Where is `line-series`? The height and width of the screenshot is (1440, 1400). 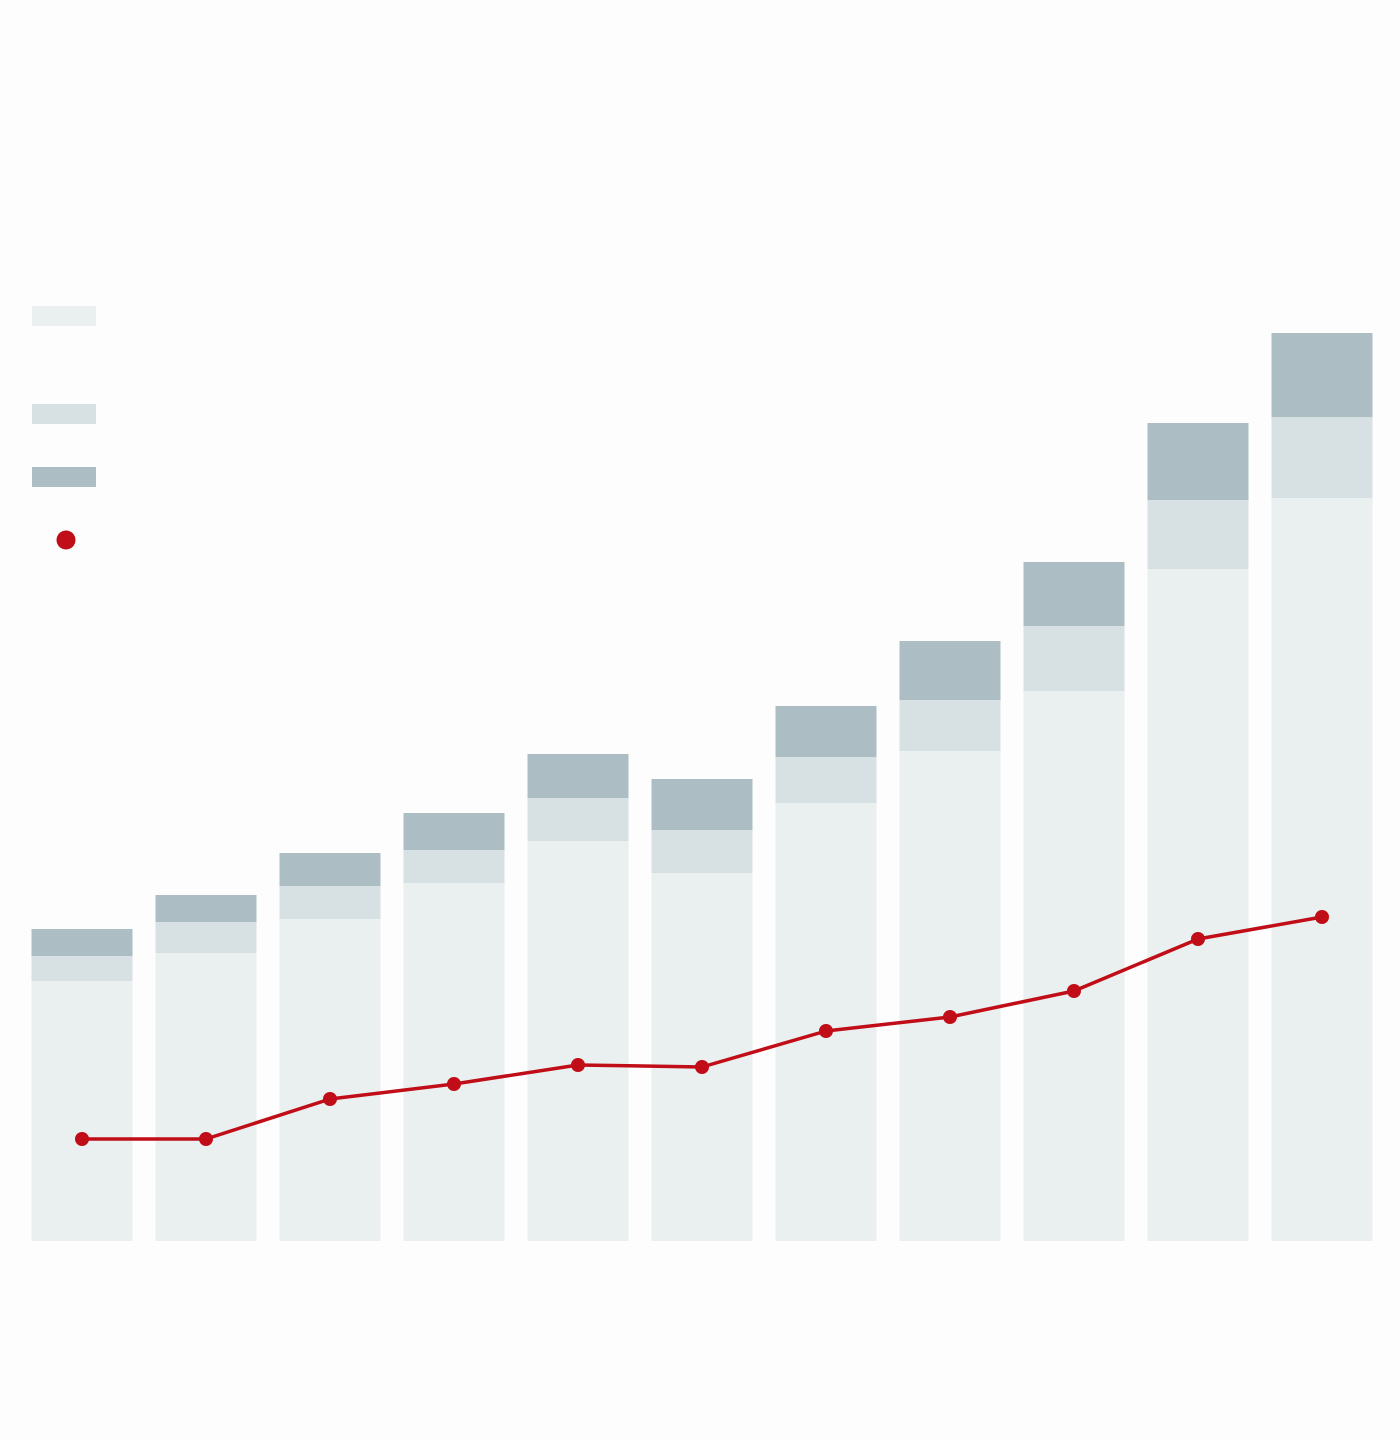 line-series is located at coordinates (702, 1028).